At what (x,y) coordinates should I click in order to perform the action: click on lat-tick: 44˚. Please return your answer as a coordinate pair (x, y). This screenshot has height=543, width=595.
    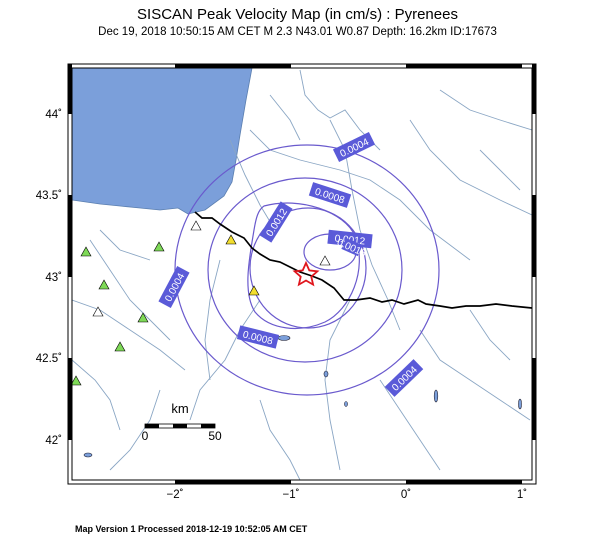
    Looking at the image, I should click on (53, 115).